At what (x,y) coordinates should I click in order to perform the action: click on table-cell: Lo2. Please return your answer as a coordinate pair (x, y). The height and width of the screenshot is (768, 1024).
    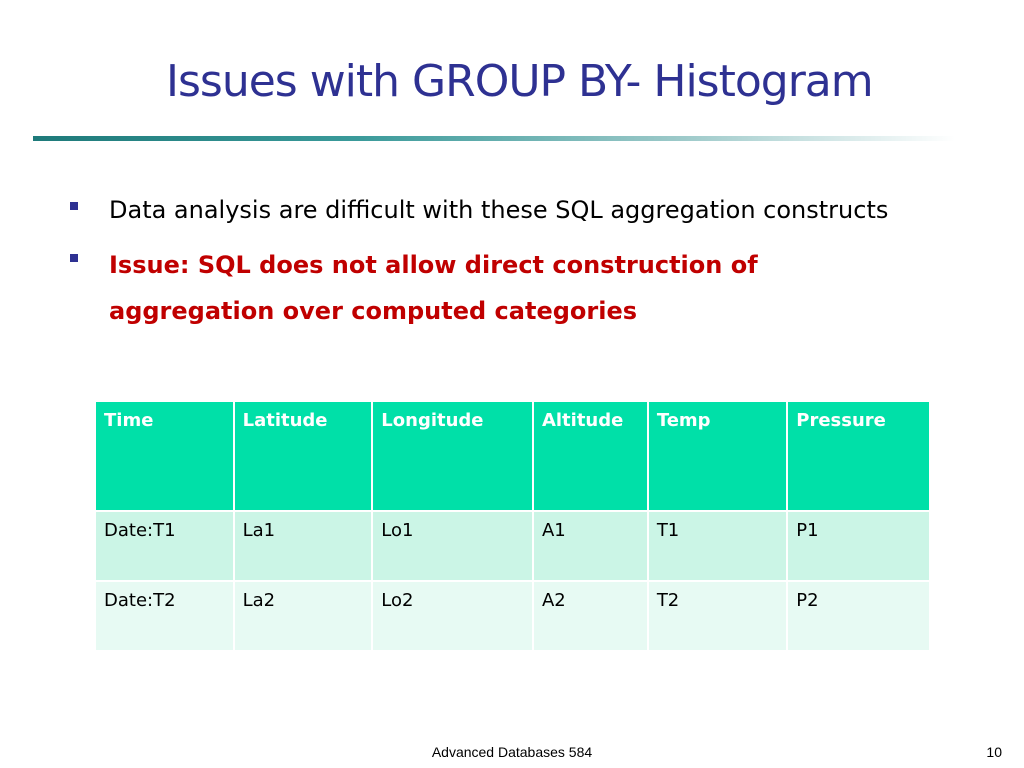
    Looking at the image, I should click on (452, 616).